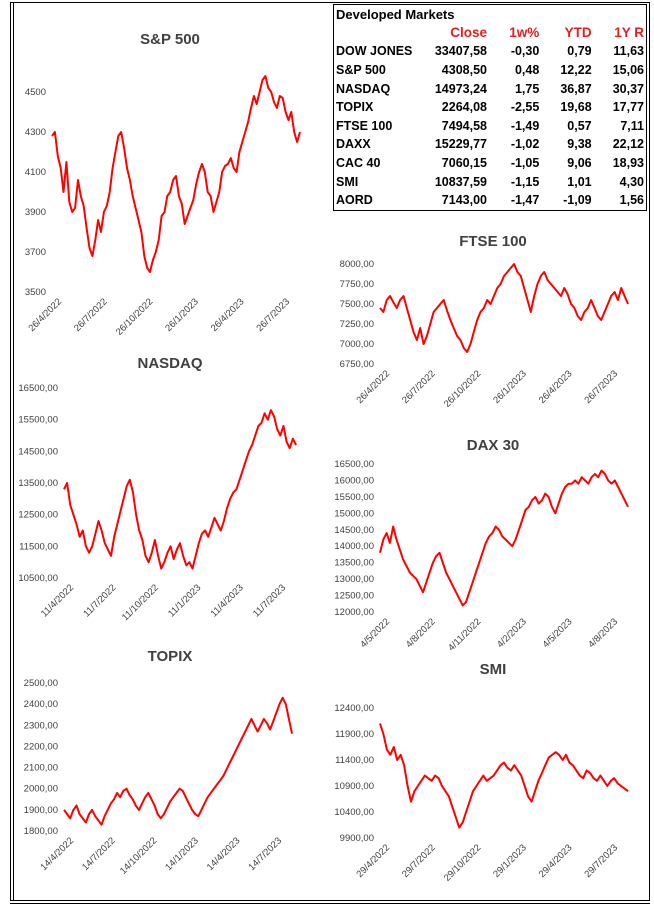  I want to click on market-name: NASDAQ, so click(363, 88).